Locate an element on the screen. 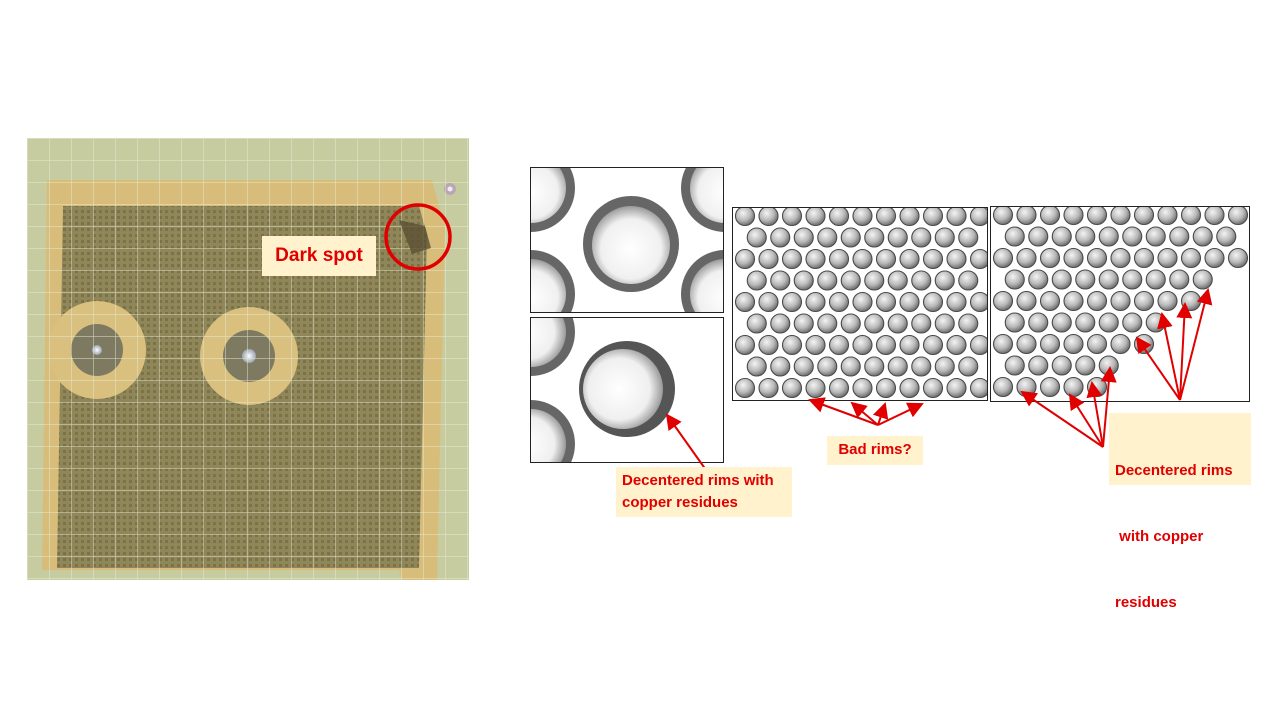  decentered-rims-callout-small: Decentered rims with copper residues is located at coordinates (704, 492).